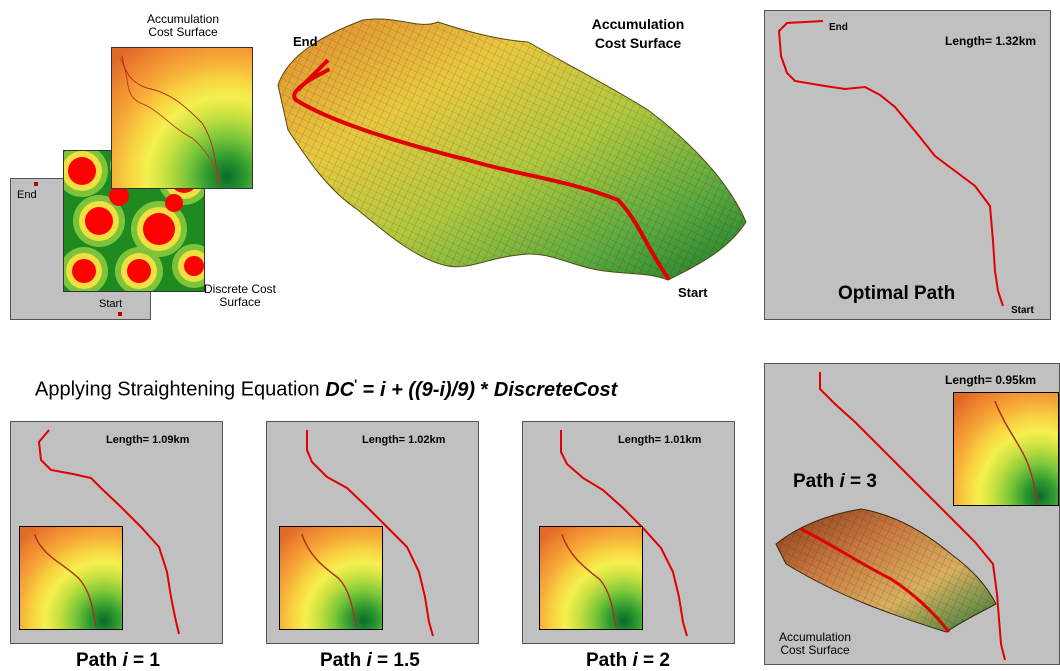 The height and width of the screenshot is (671, 1060). Describe the element at coordinates (1022, 310) in the screenshot. I see `optimal-start-label: Start` at that location.